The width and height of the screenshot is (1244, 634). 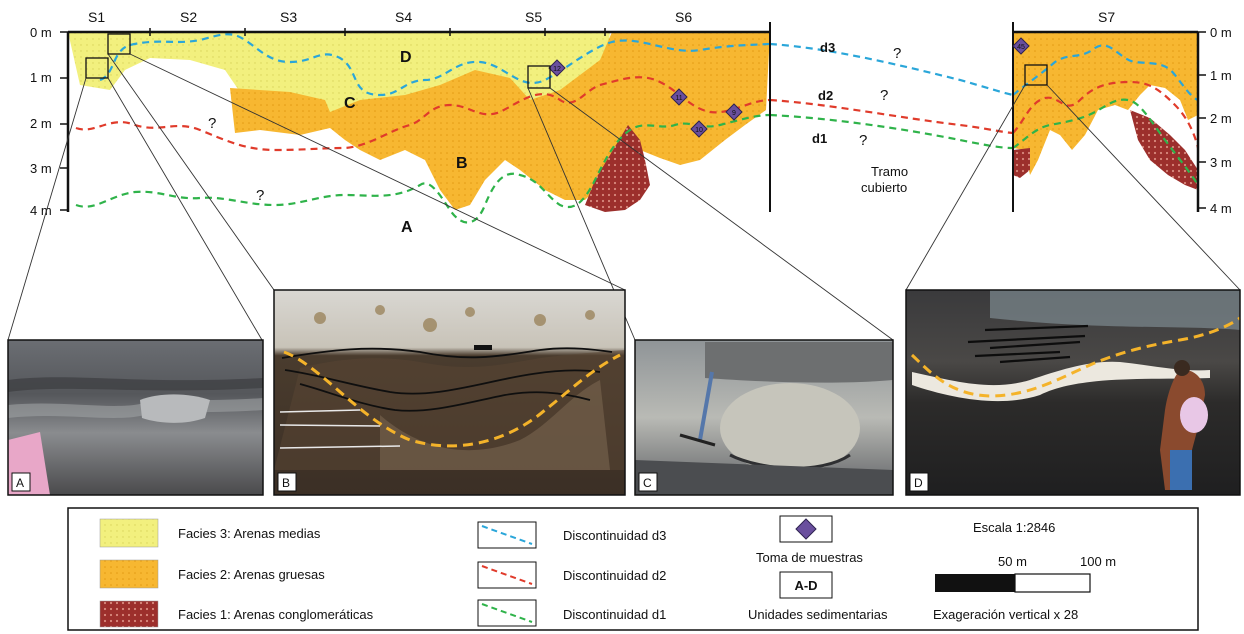 What do you see at coordinates (647, 483) in the screenshot?
I see `photo-label: C` at bounding box center [647, 483].